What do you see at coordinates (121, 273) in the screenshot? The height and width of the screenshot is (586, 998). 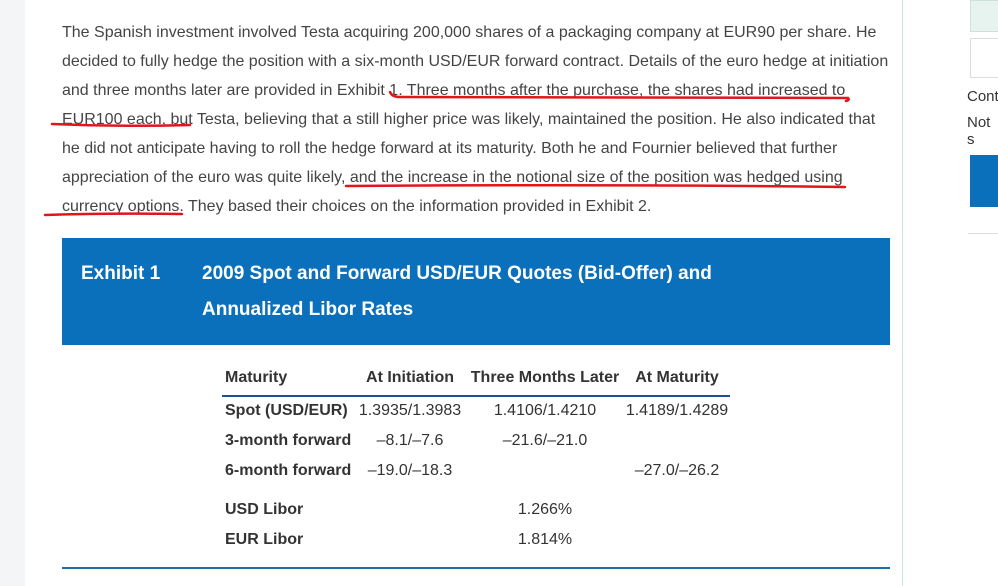 I see `exhibit-label: Exhibit 1` at bounding box center [121, 273].